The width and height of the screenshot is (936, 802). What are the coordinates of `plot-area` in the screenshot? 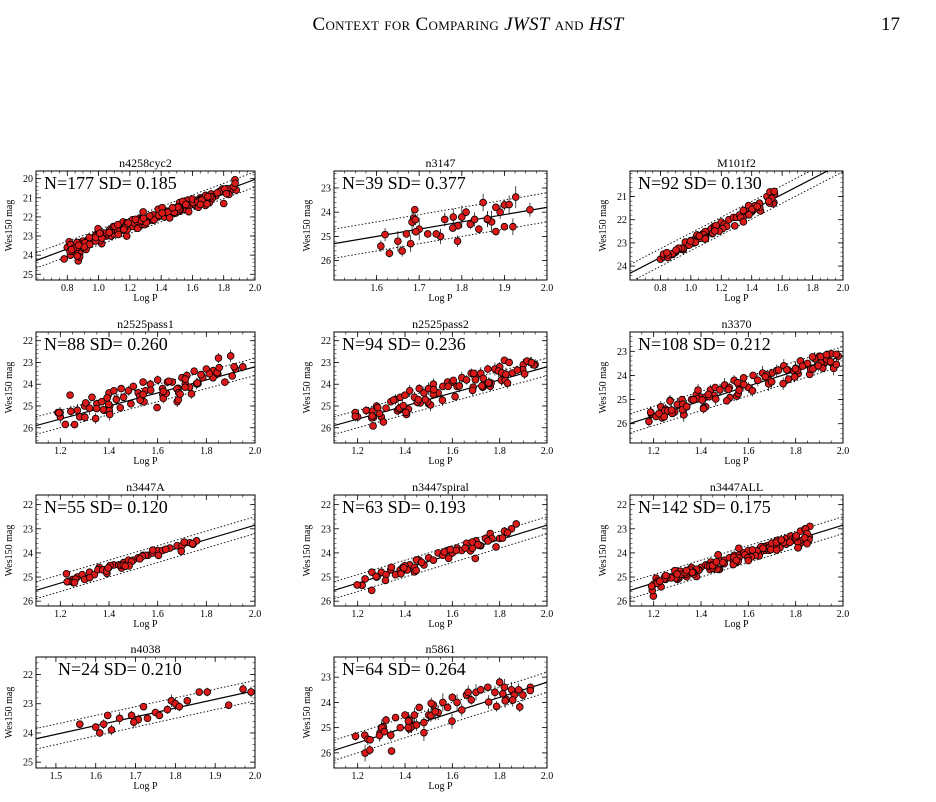 It's located at (145, 392).